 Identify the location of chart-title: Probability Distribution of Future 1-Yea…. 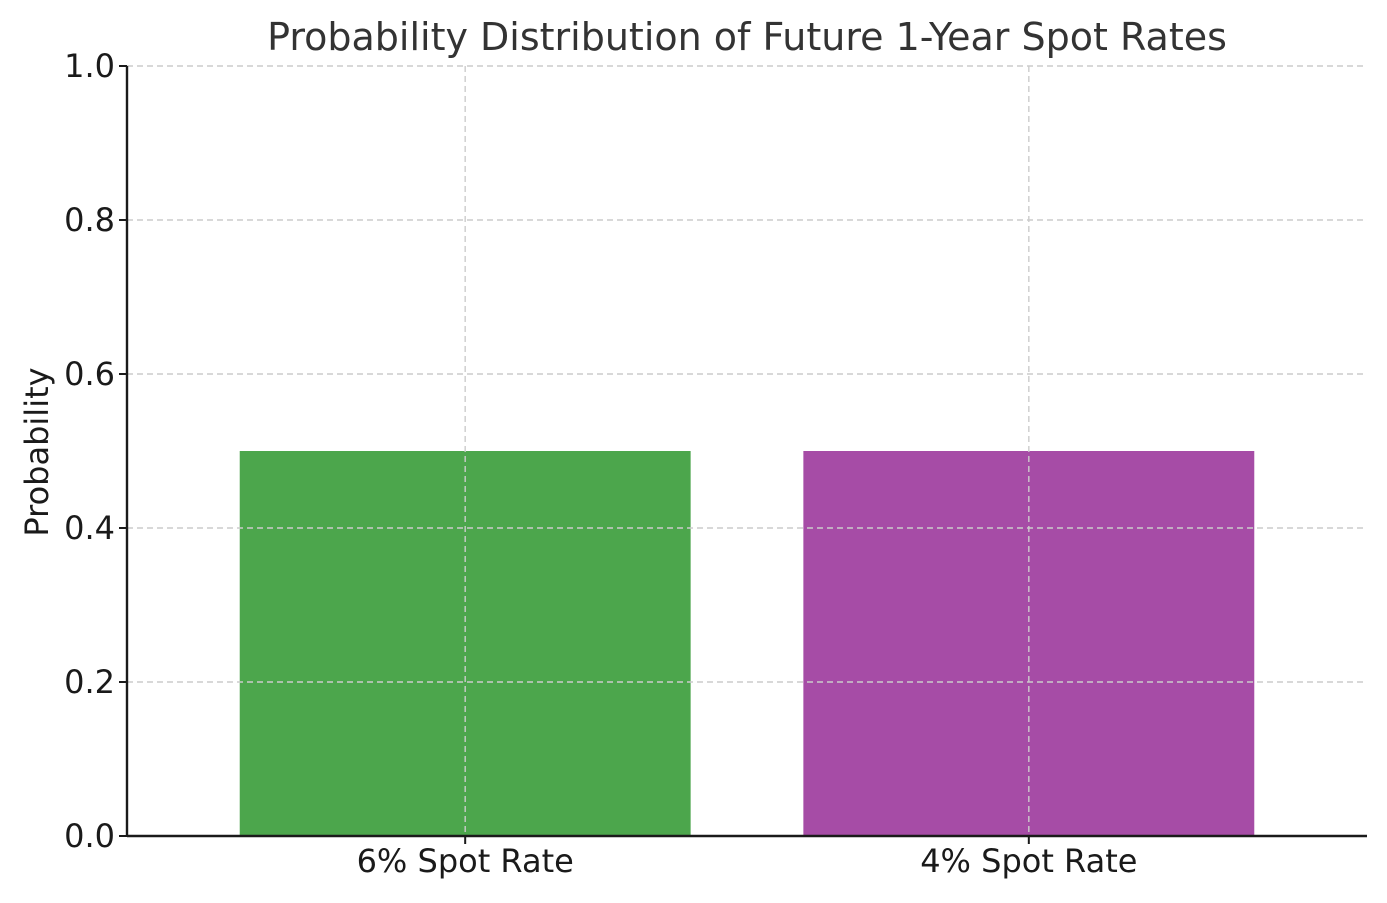
(747, 37).